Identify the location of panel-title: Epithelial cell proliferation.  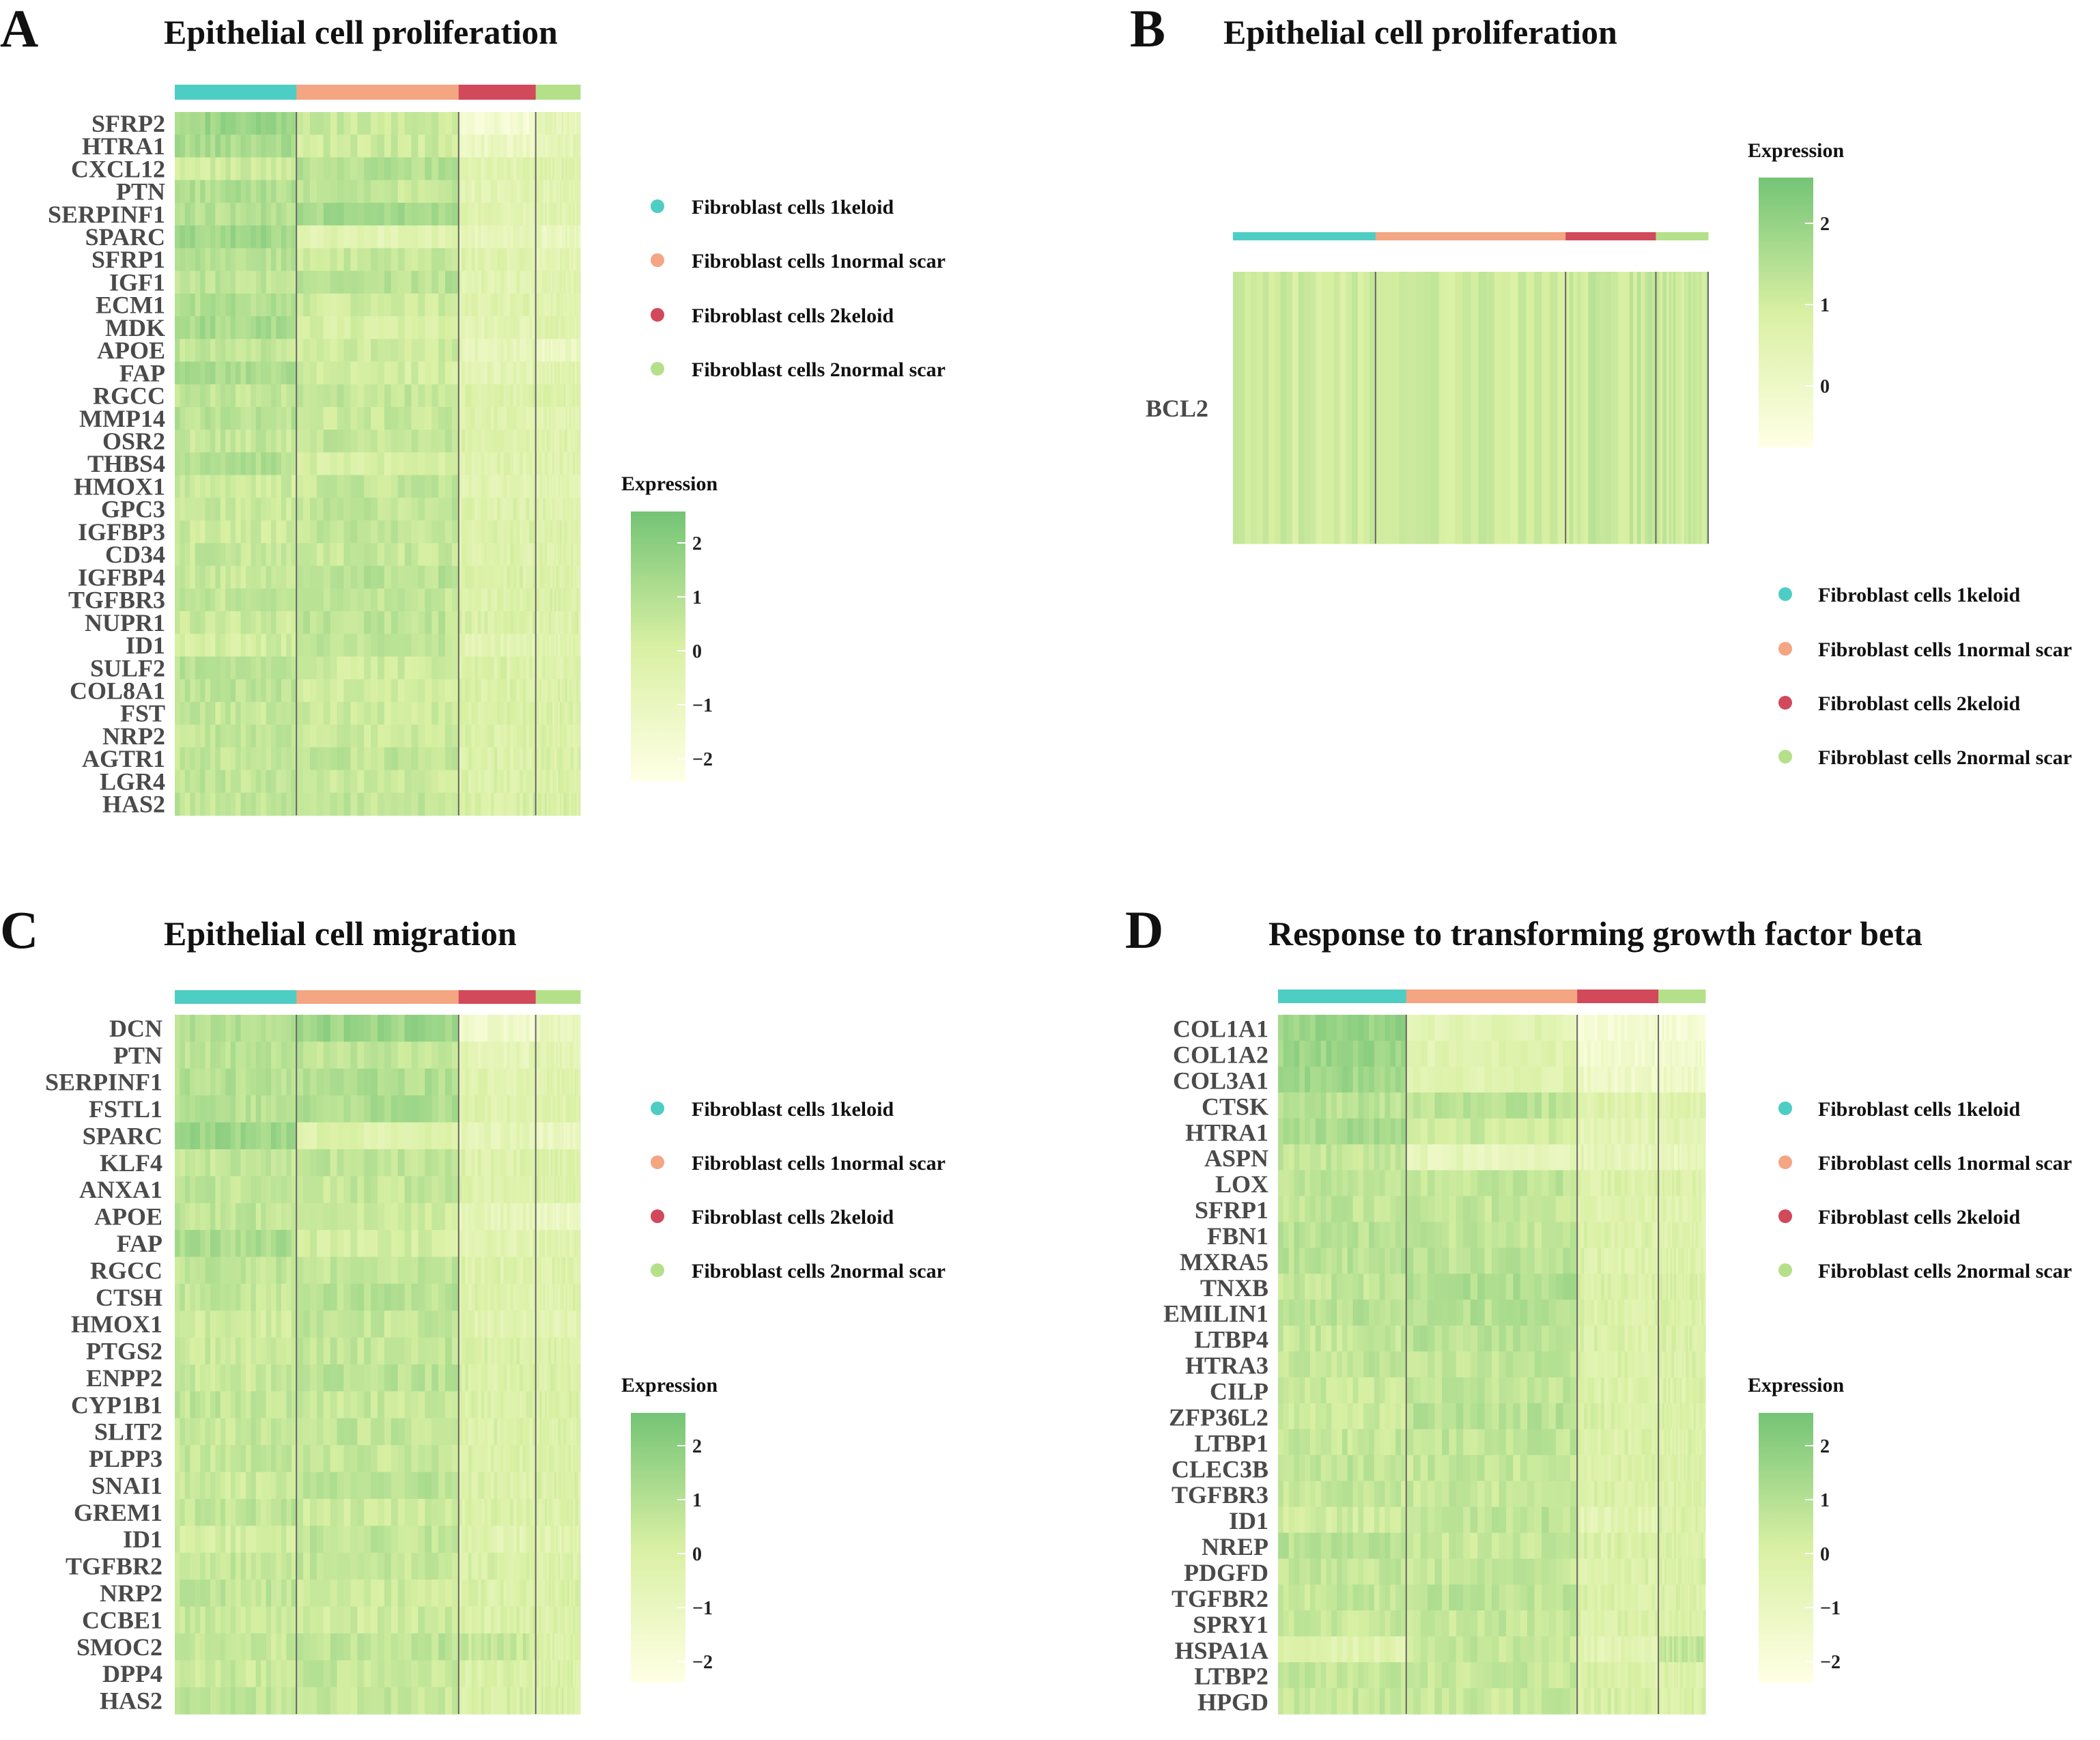
(1420, 32).